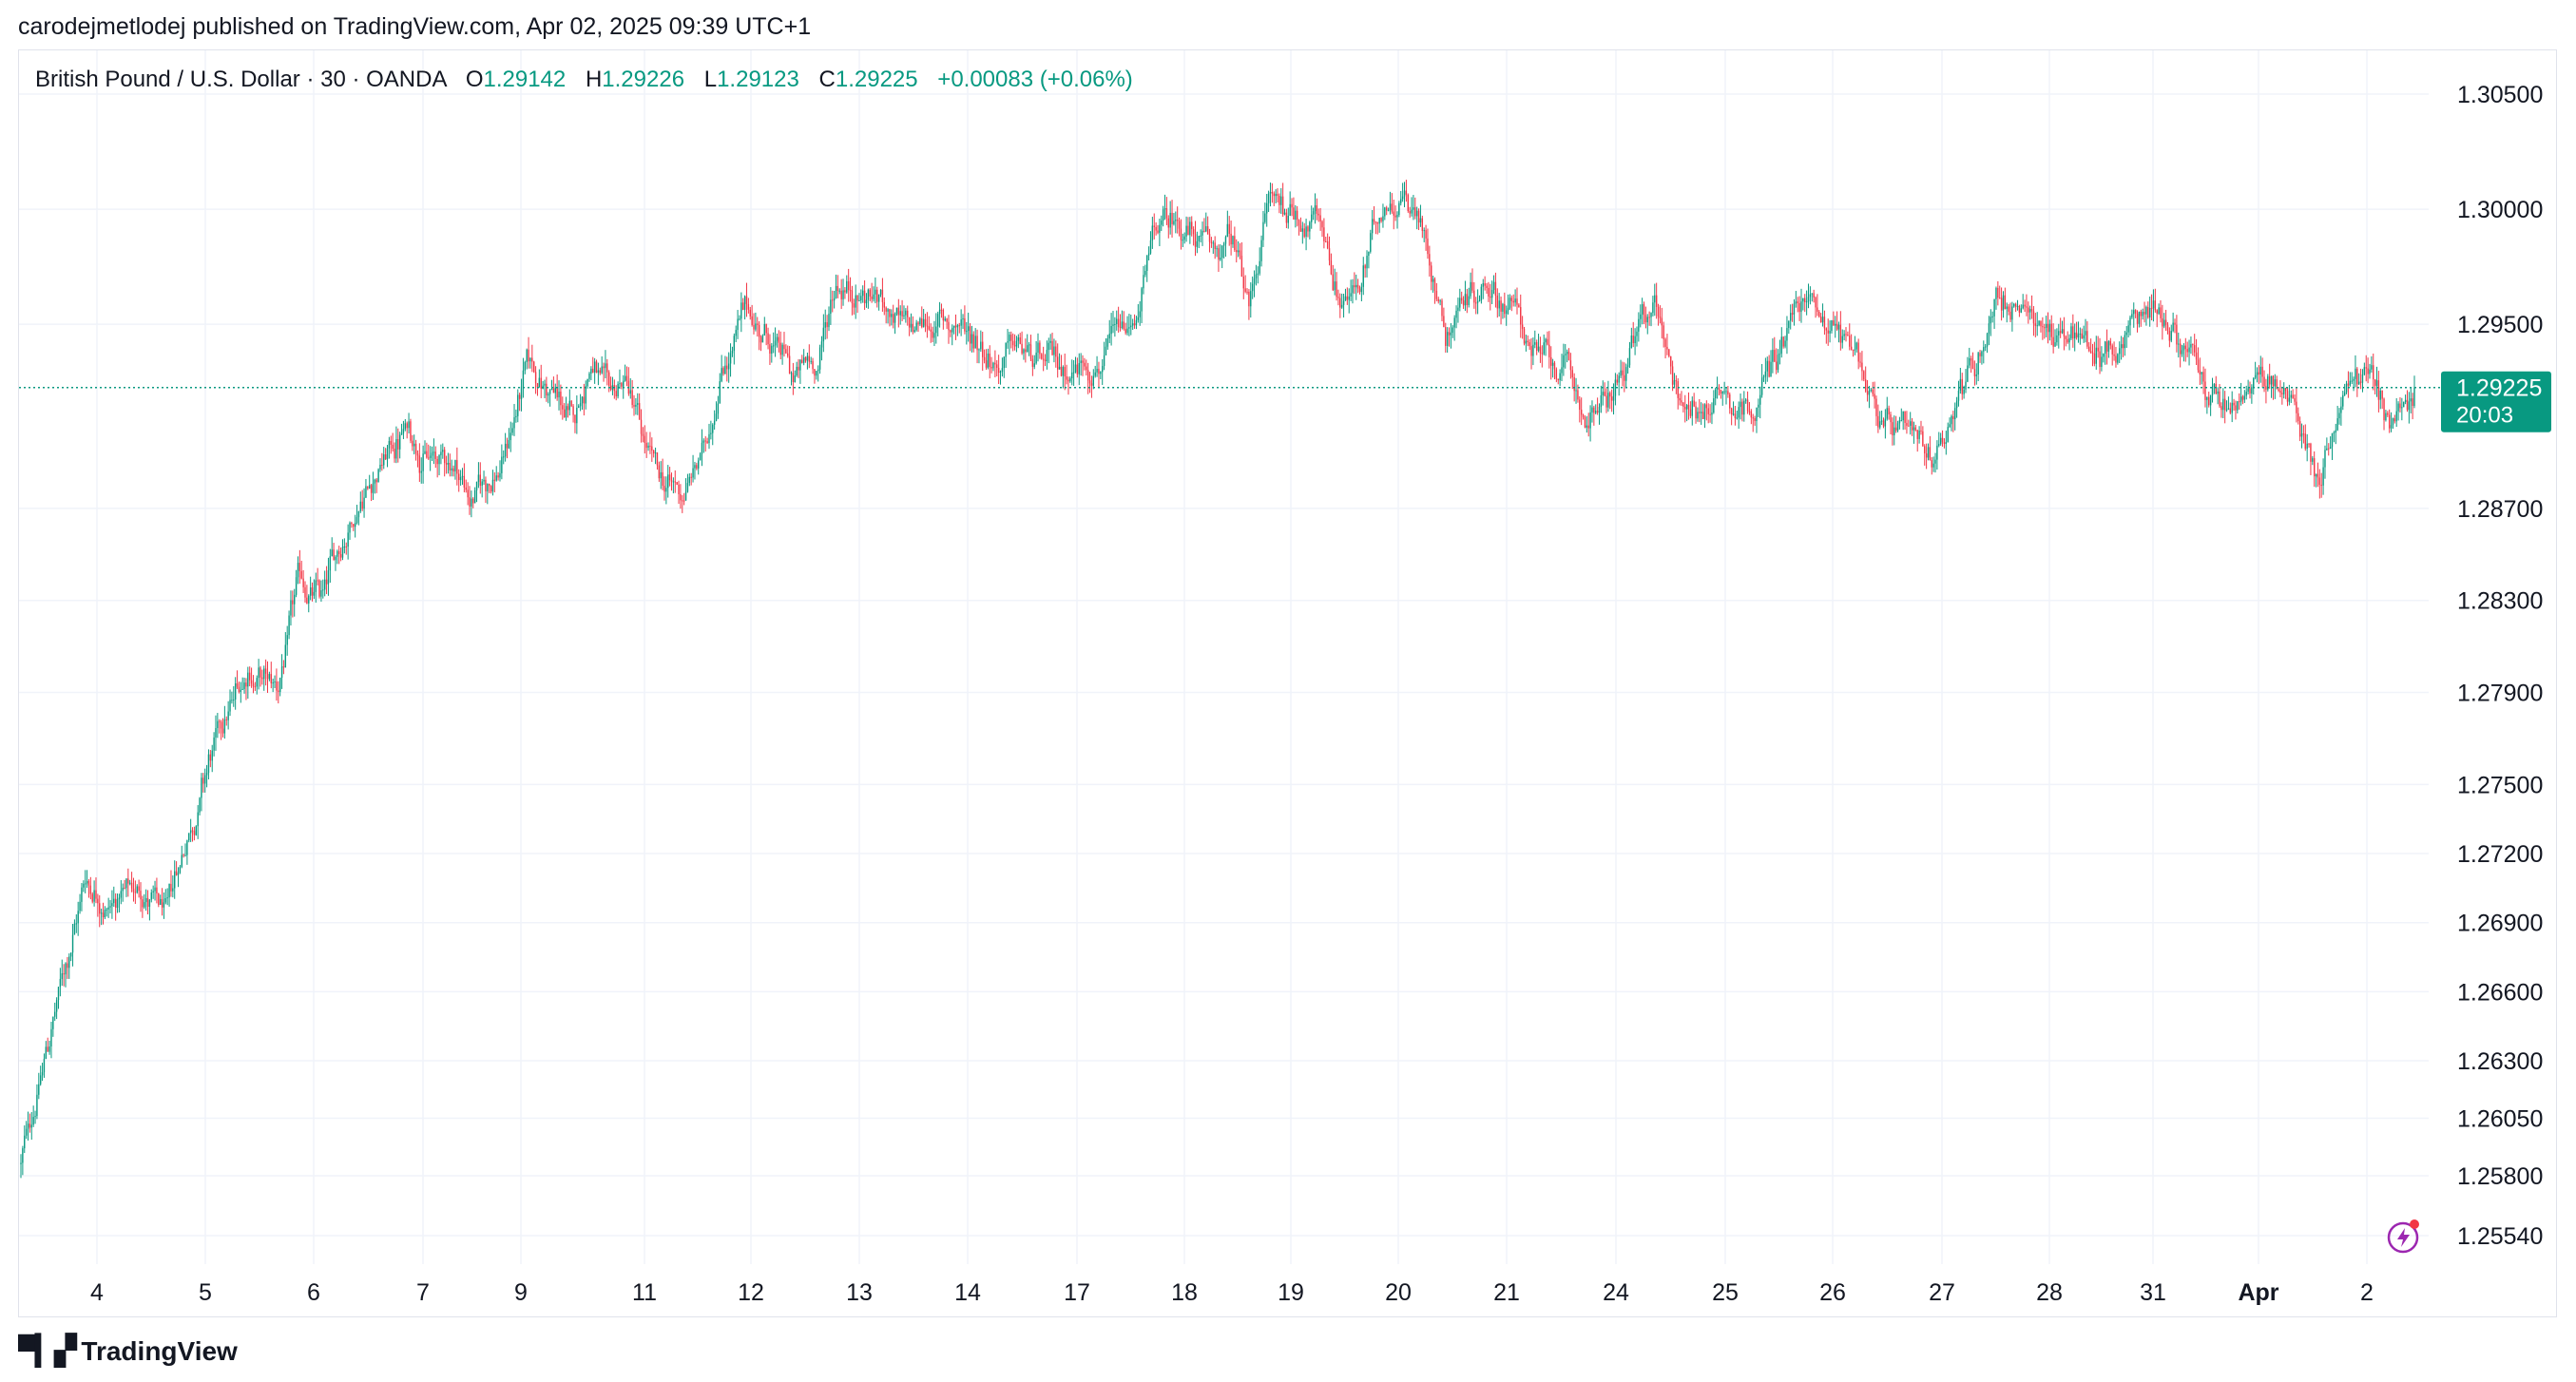  What do you see at coordinates (423, 1292) in the screenshot?
I see `x-tick-label: 7` at bounding box center [423, 1292].